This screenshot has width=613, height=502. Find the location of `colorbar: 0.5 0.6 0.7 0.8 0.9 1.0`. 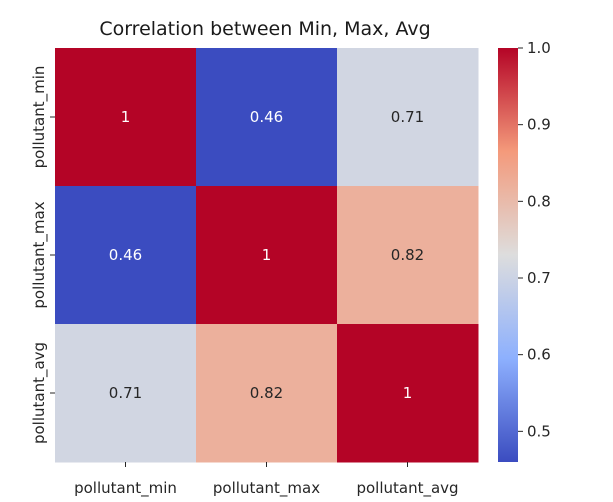

colorbar: 0.5 0.6 0.7 0.8 0.9 1.0 is located at coordinates (524, 250).